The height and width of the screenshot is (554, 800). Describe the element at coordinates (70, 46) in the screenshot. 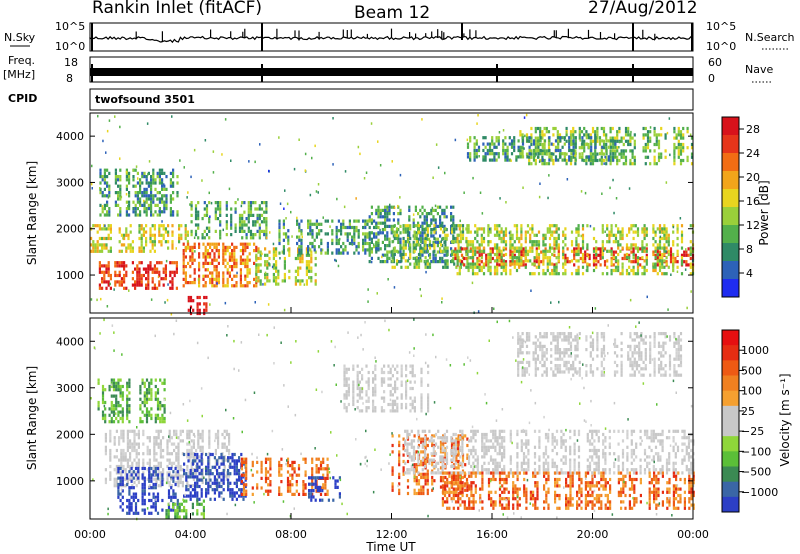

I see `noise-left-bot: 10^0` at that location.